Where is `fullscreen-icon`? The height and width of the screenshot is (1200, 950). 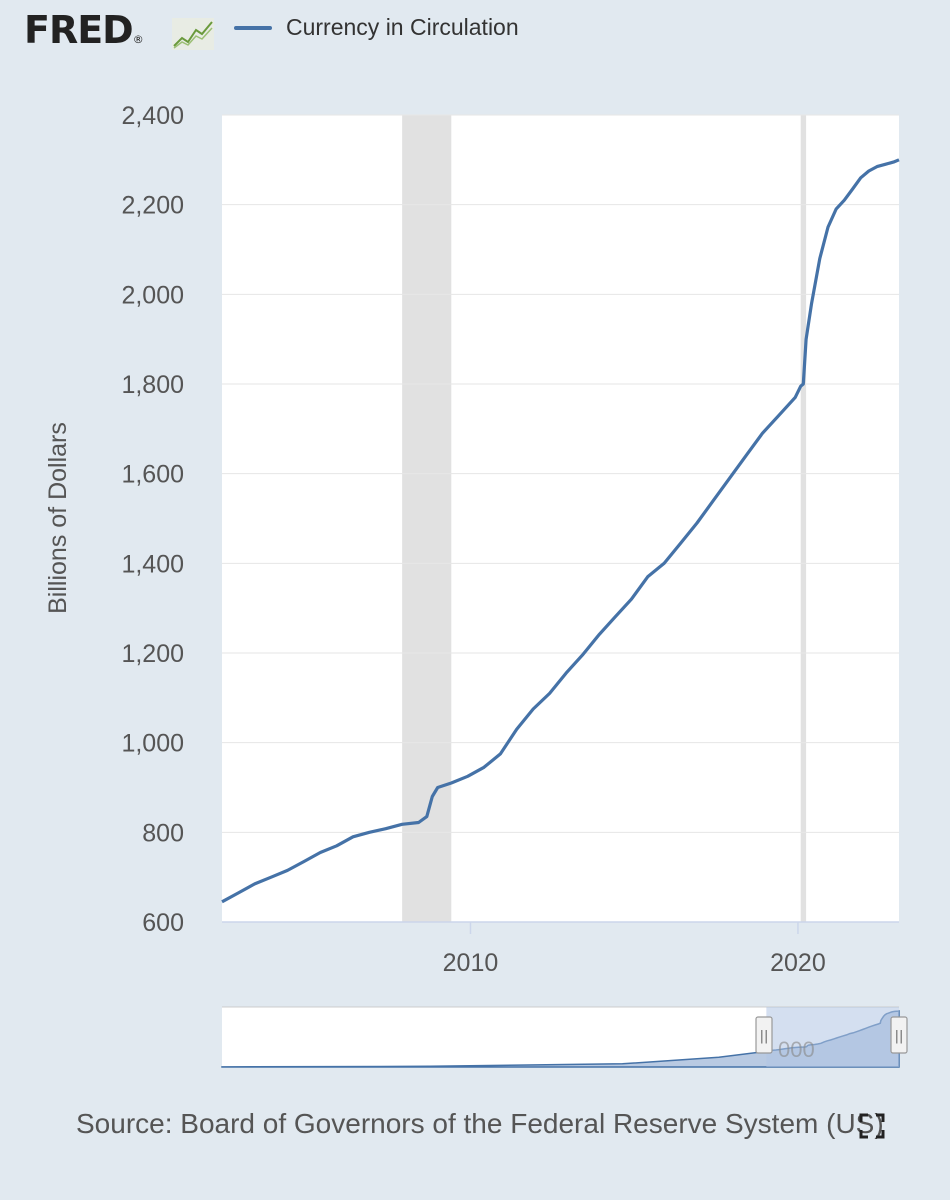
fullscreen-icon is located at coordinates (872, 1126).